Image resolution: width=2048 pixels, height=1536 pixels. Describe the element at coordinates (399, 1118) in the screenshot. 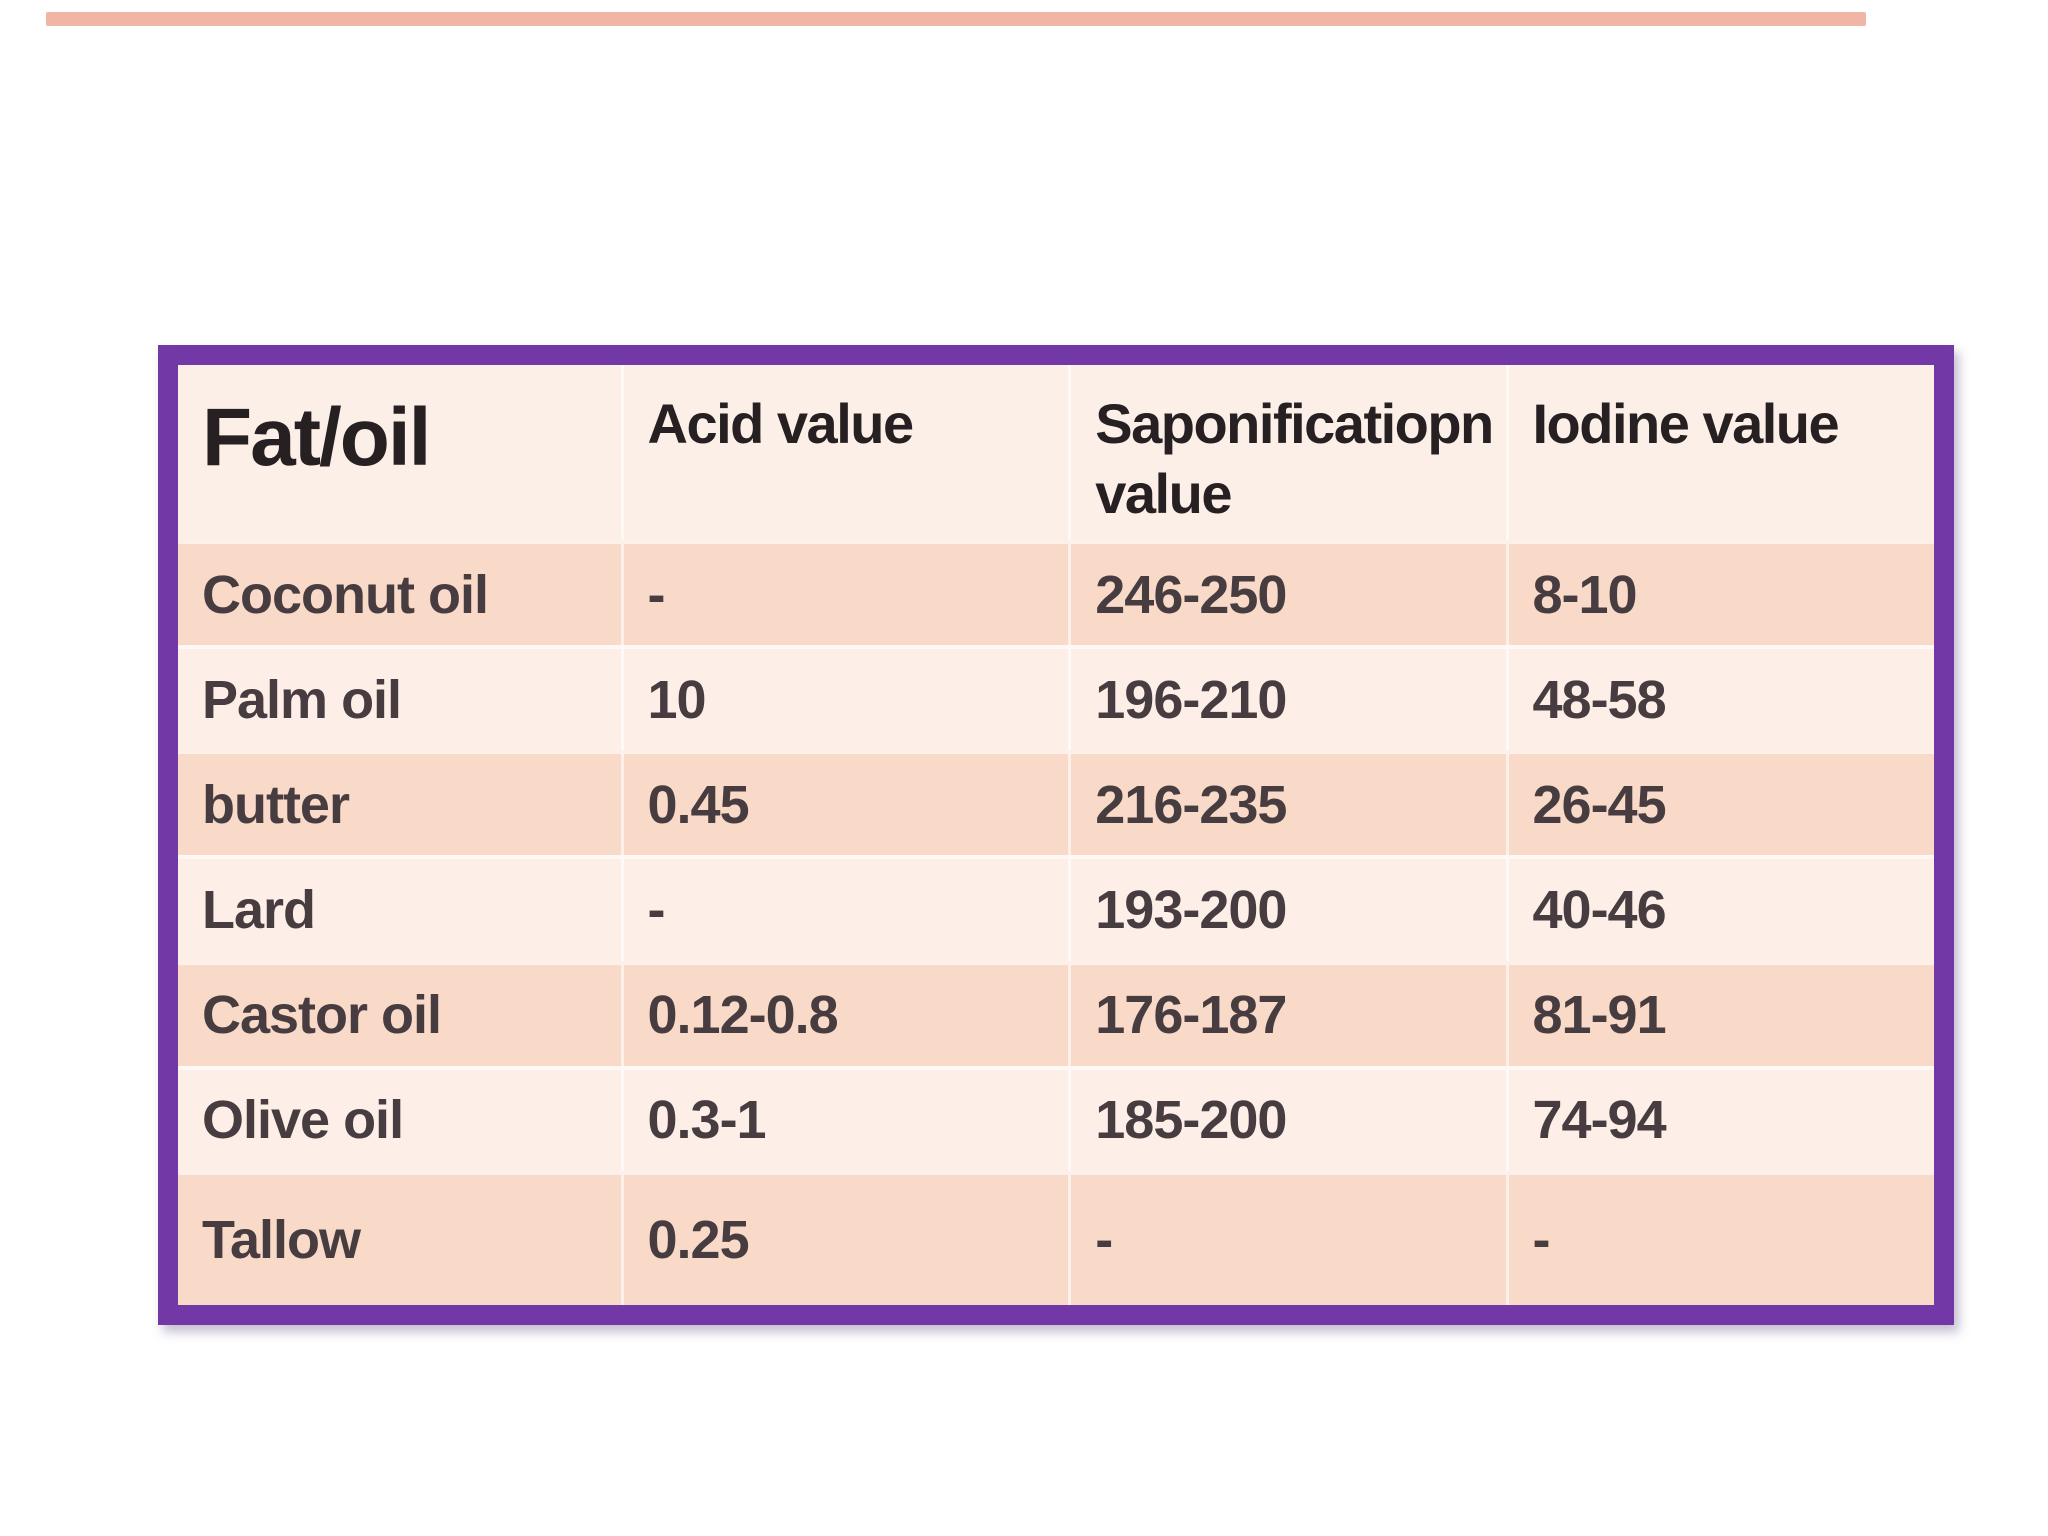

I see `row-label-cell: Olive oil` at that location.